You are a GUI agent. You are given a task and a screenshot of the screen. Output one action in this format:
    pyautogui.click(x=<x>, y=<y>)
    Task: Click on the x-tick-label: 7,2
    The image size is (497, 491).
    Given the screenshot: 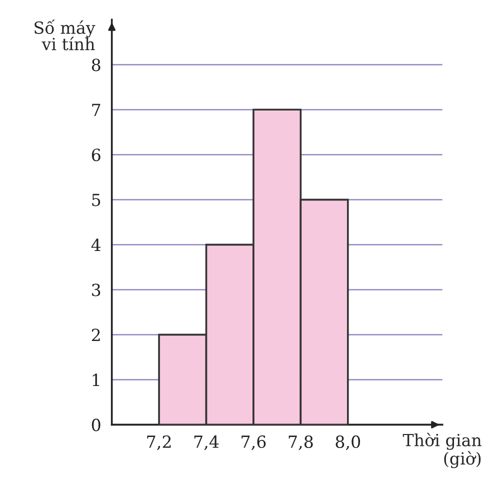 What is the action you would take?
    pyautogui.click(x=159, y=442)
    